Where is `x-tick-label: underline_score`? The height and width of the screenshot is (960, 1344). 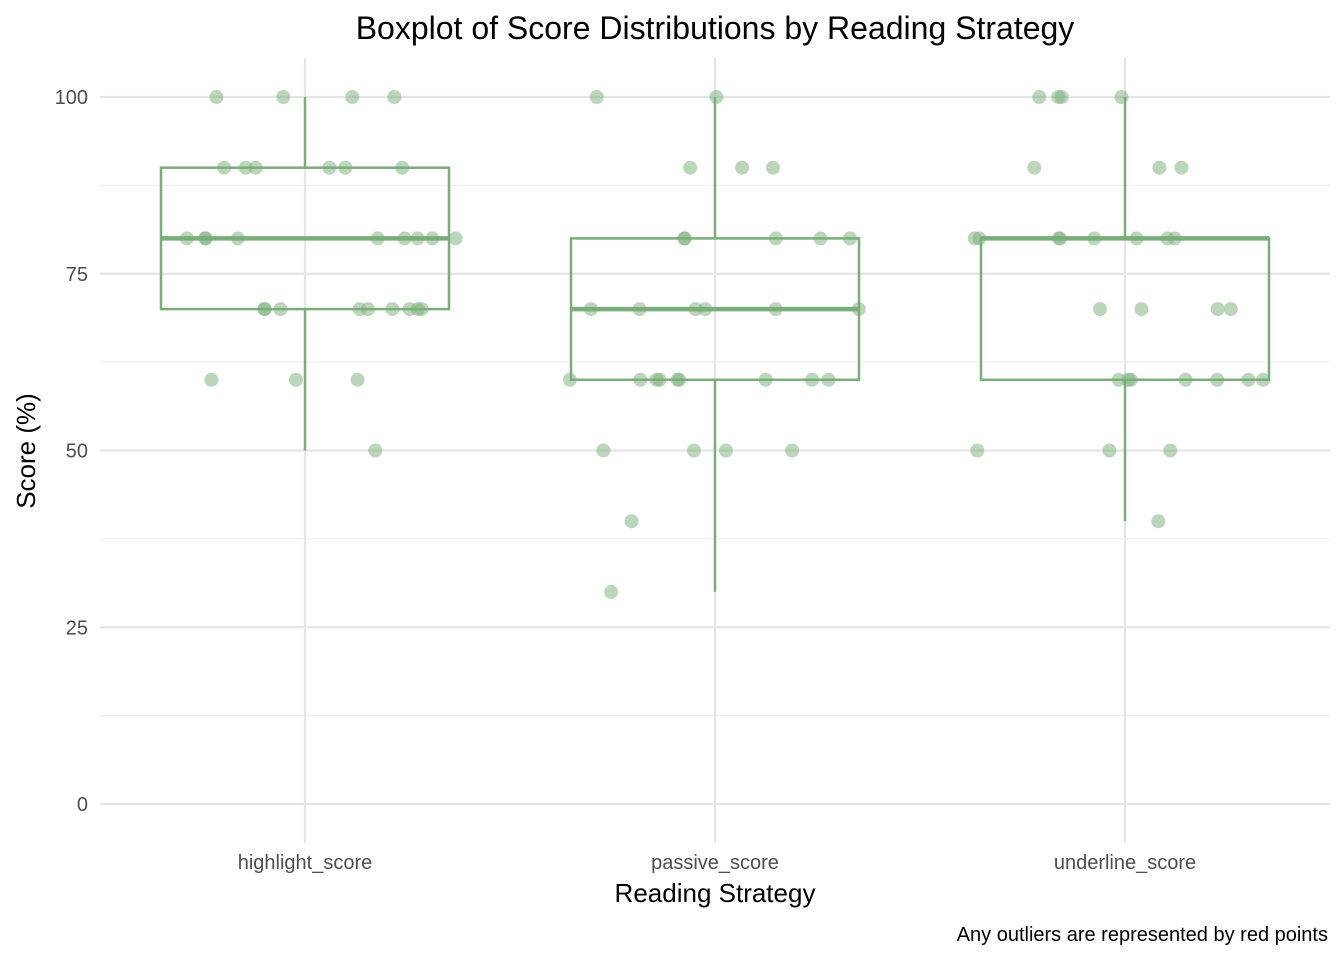 x-tick-label: underline_score is located at coordinates (1125, 863).